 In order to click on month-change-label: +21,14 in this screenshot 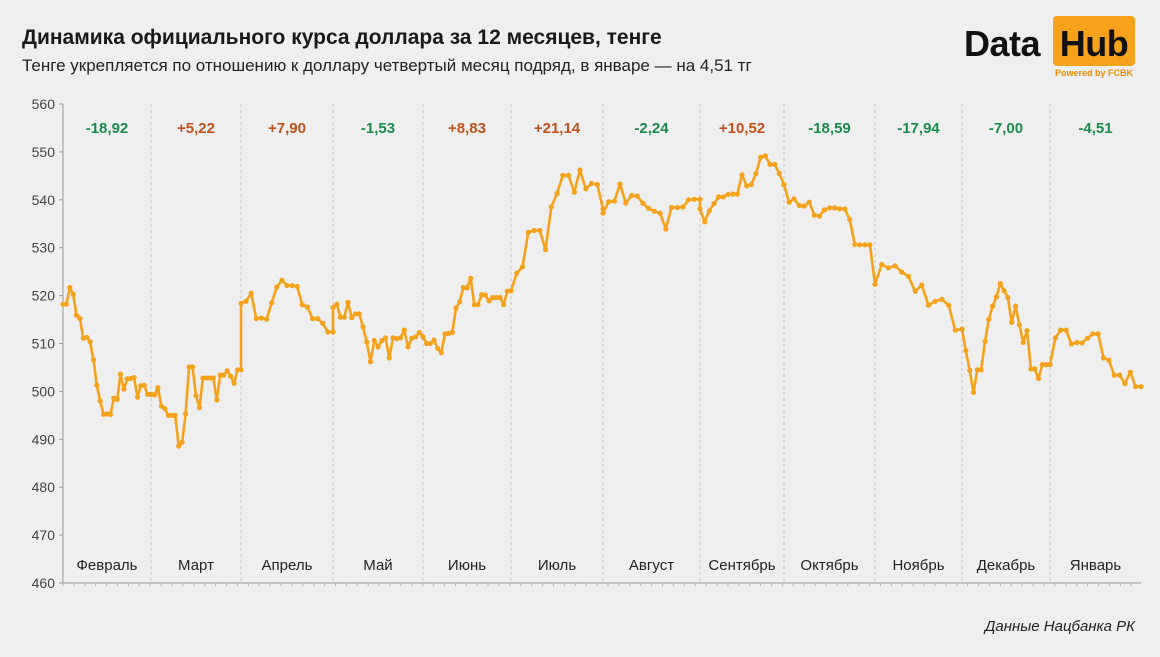, I will do `click(557, 128)`.